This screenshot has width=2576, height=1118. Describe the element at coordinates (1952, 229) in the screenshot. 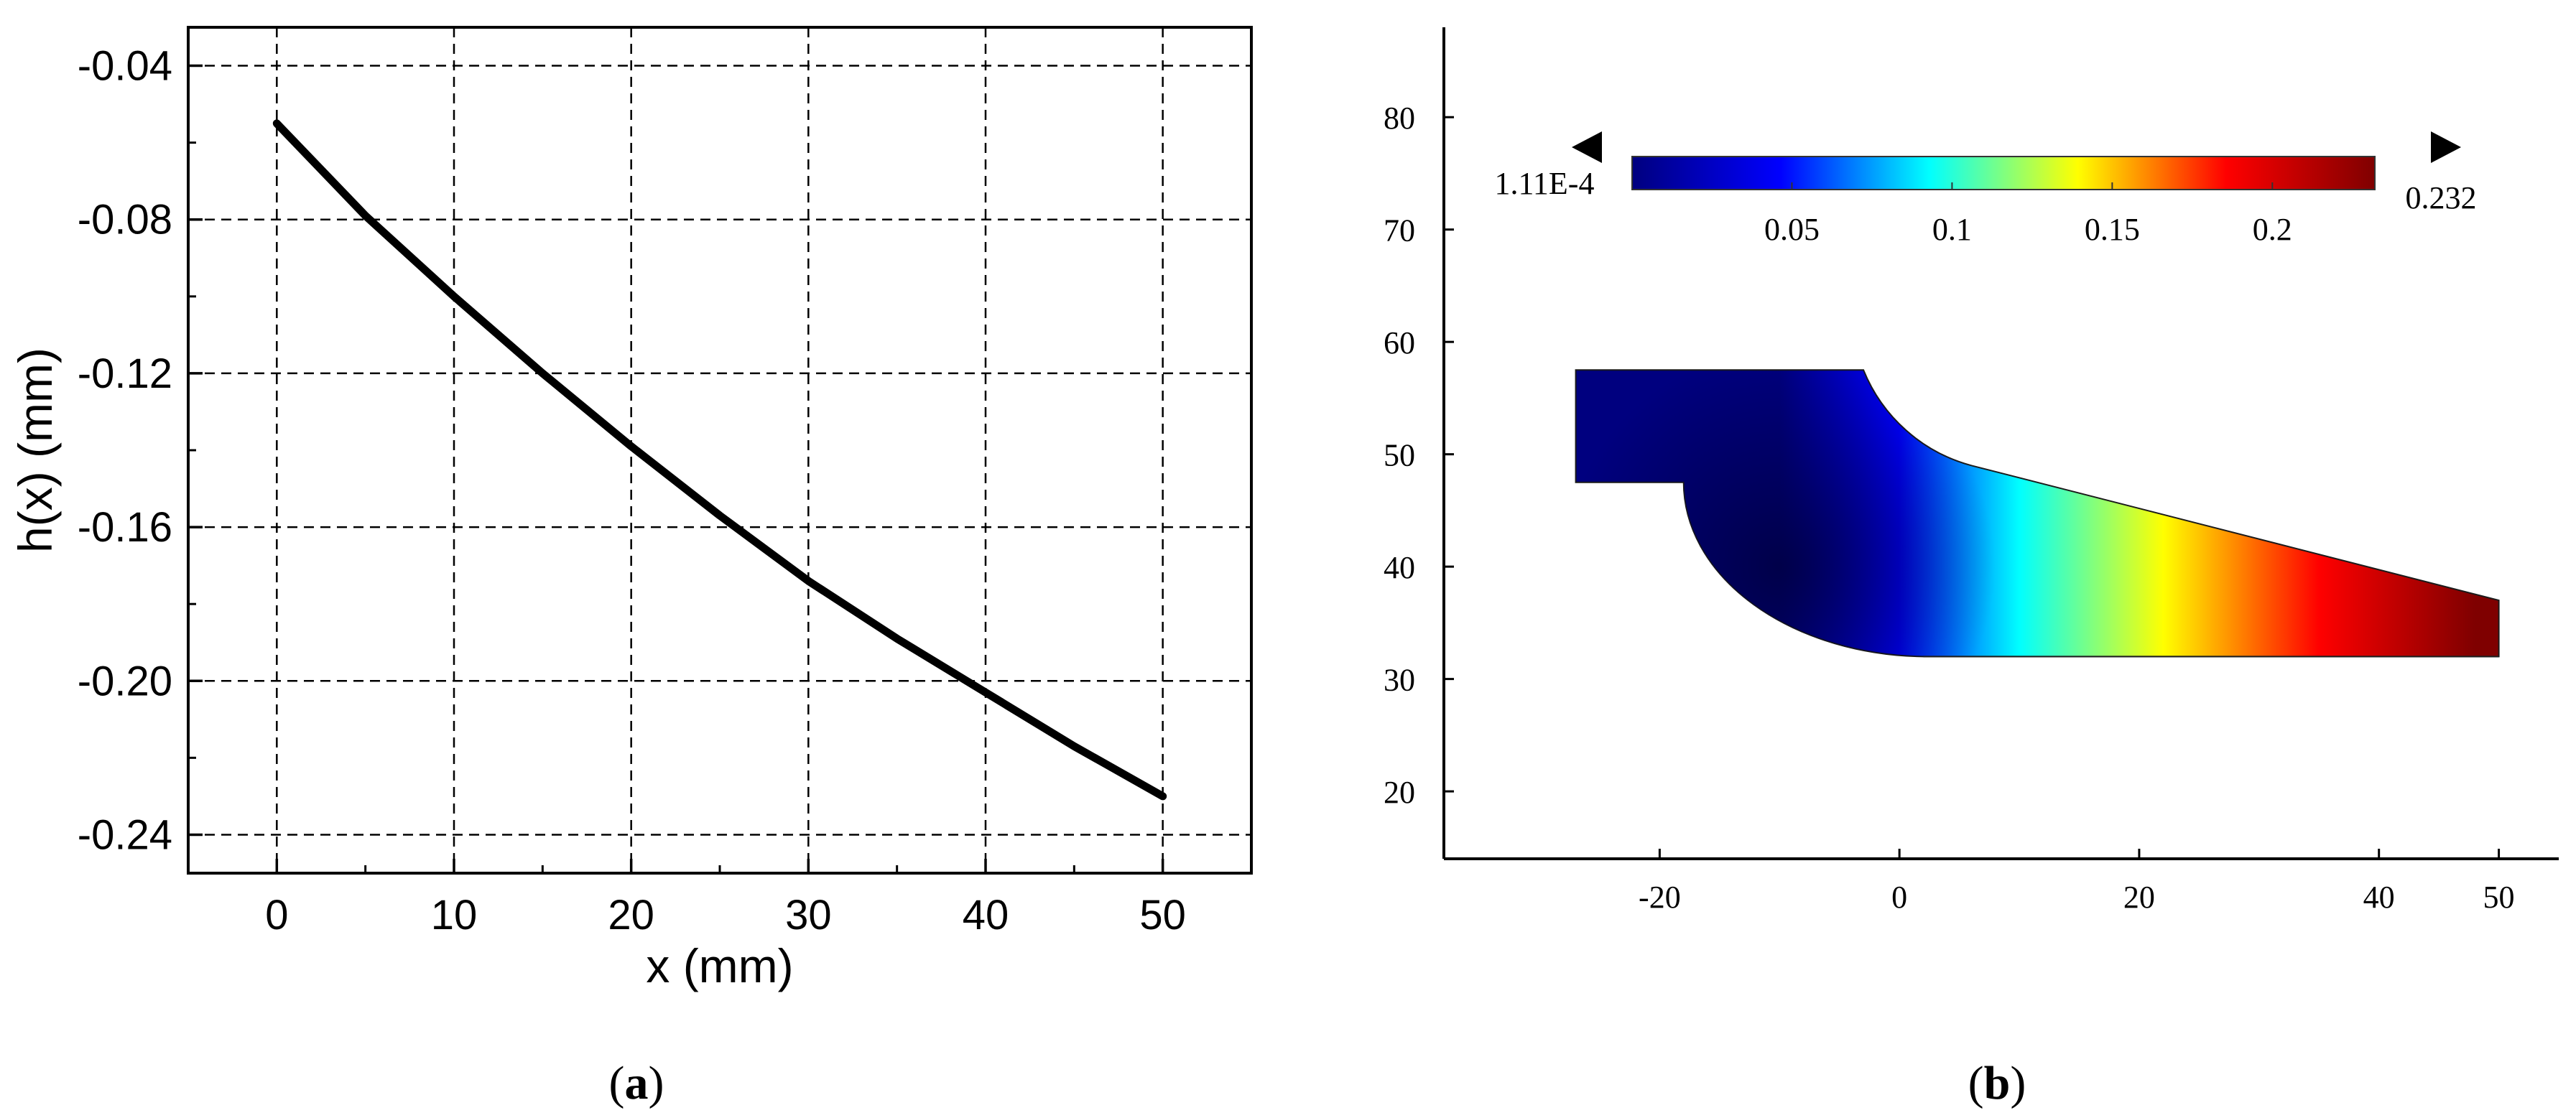

I see `colorbar-tick-label: 0.1` at that location.